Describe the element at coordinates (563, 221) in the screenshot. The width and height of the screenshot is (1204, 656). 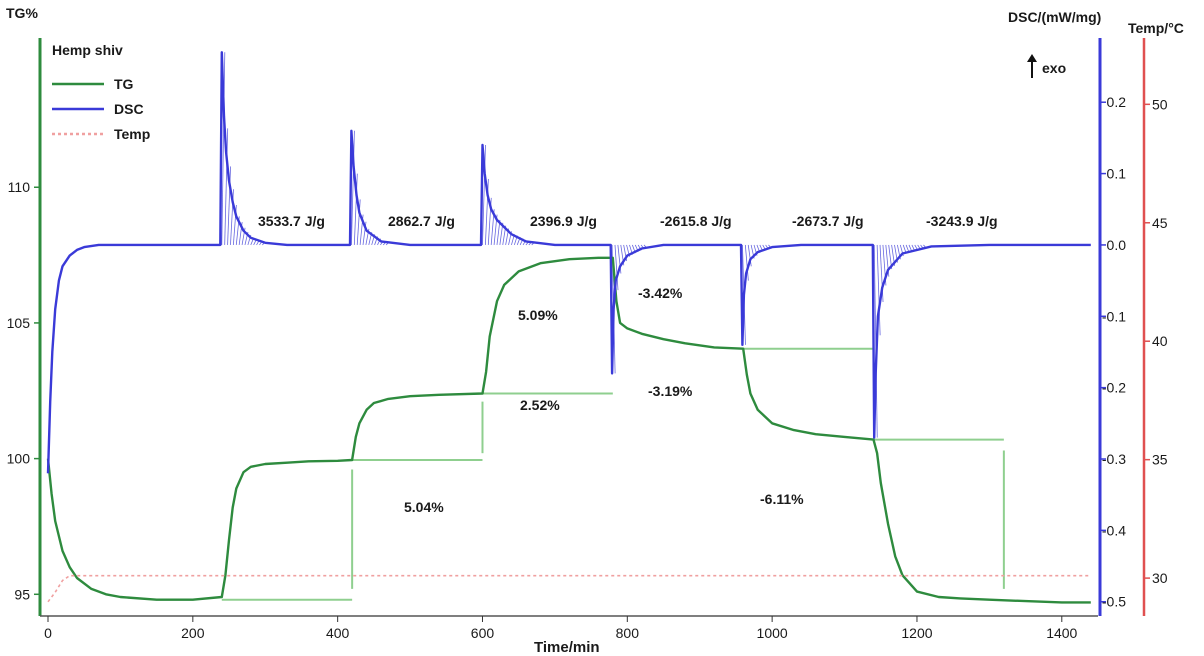
I see `enthalpy-label: 2396.9 J/g` at that location.